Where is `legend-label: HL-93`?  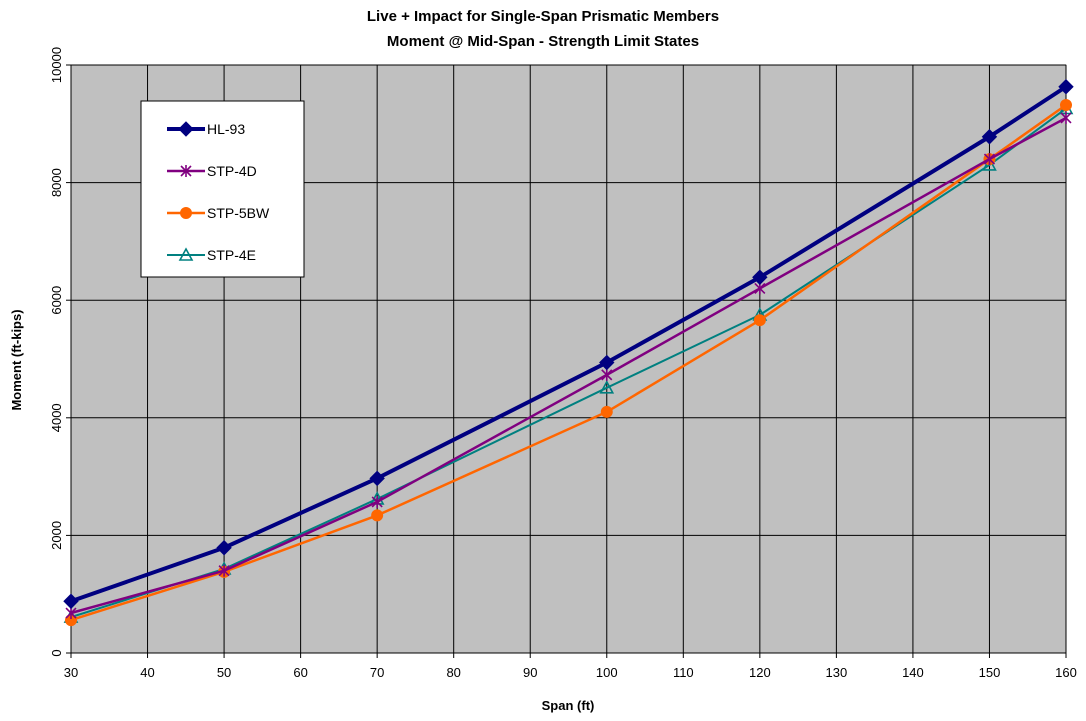
legend-label: HL-93 is located at coordinates (226, 129).